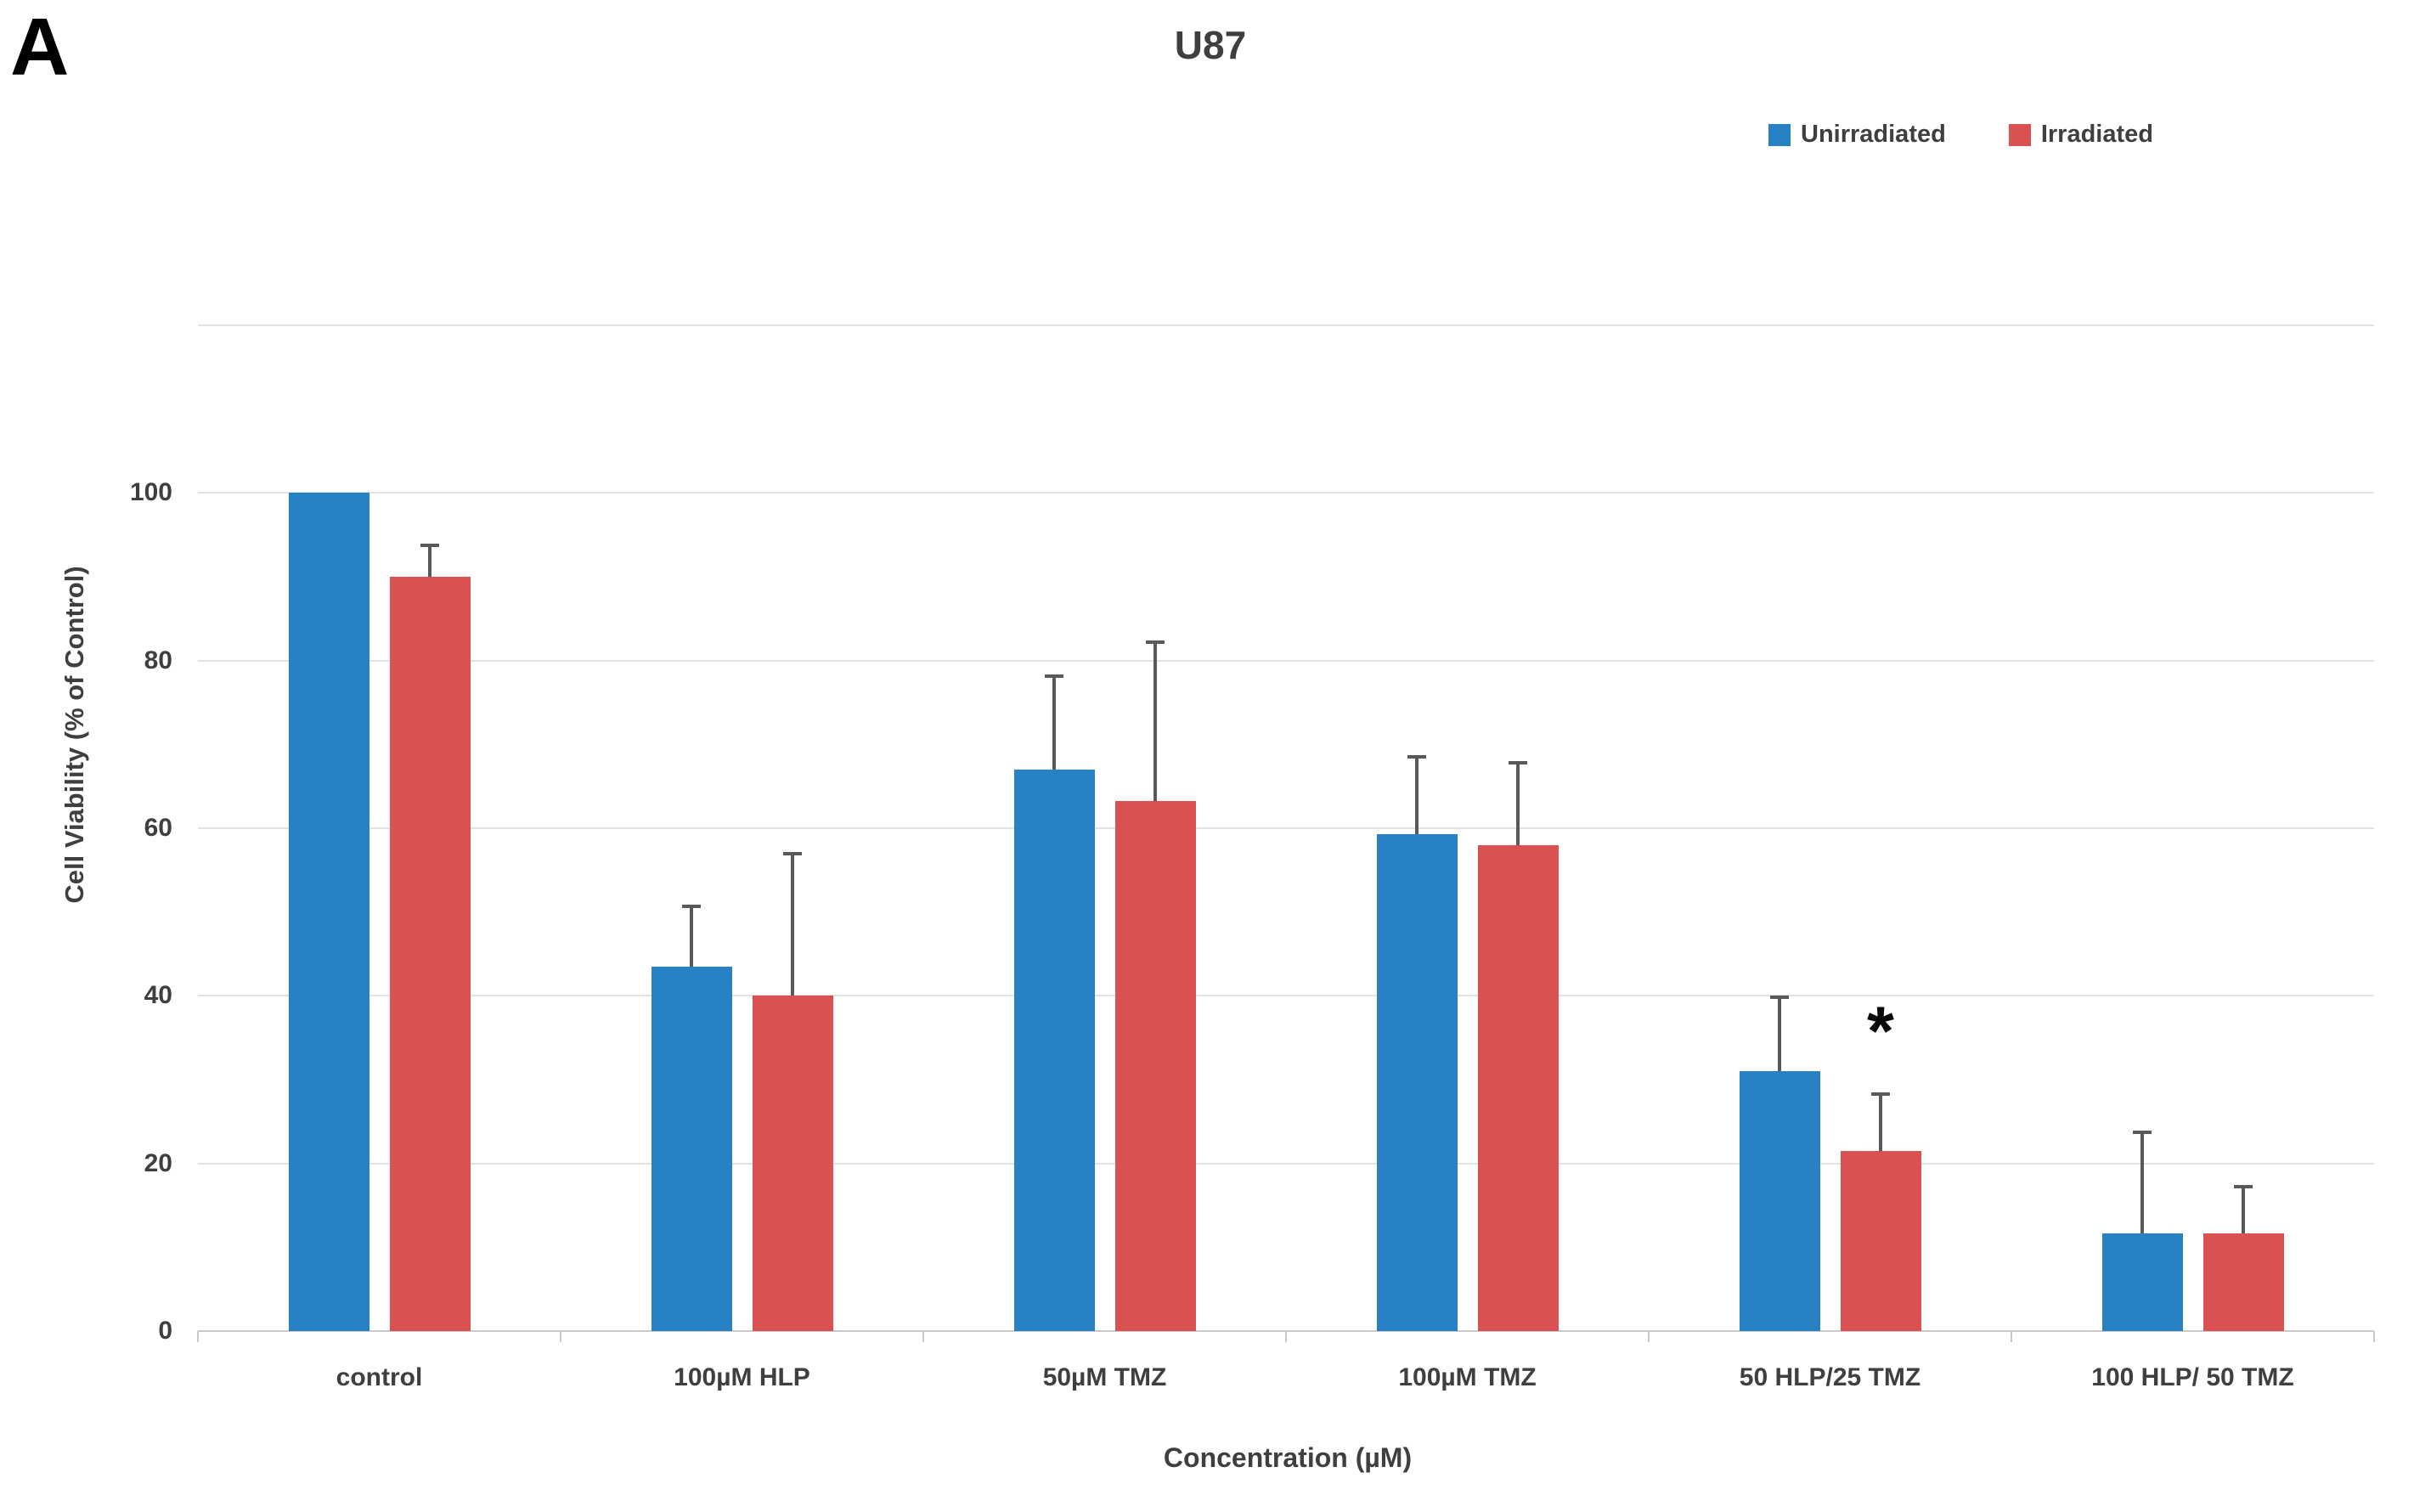  I want to click on legend-item-unirradiated: Unirradiated, so click(1857, 135).